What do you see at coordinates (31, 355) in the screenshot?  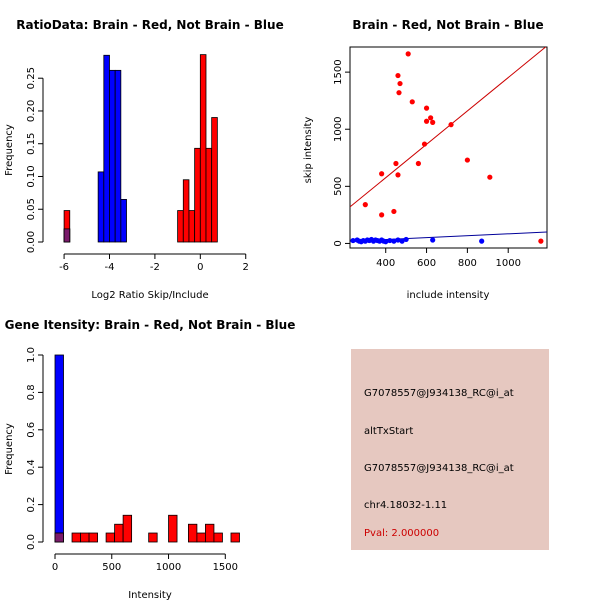 I see `gene-intensity-histogram-y-tick-label: 1.0` at bounding box center [31, 355].